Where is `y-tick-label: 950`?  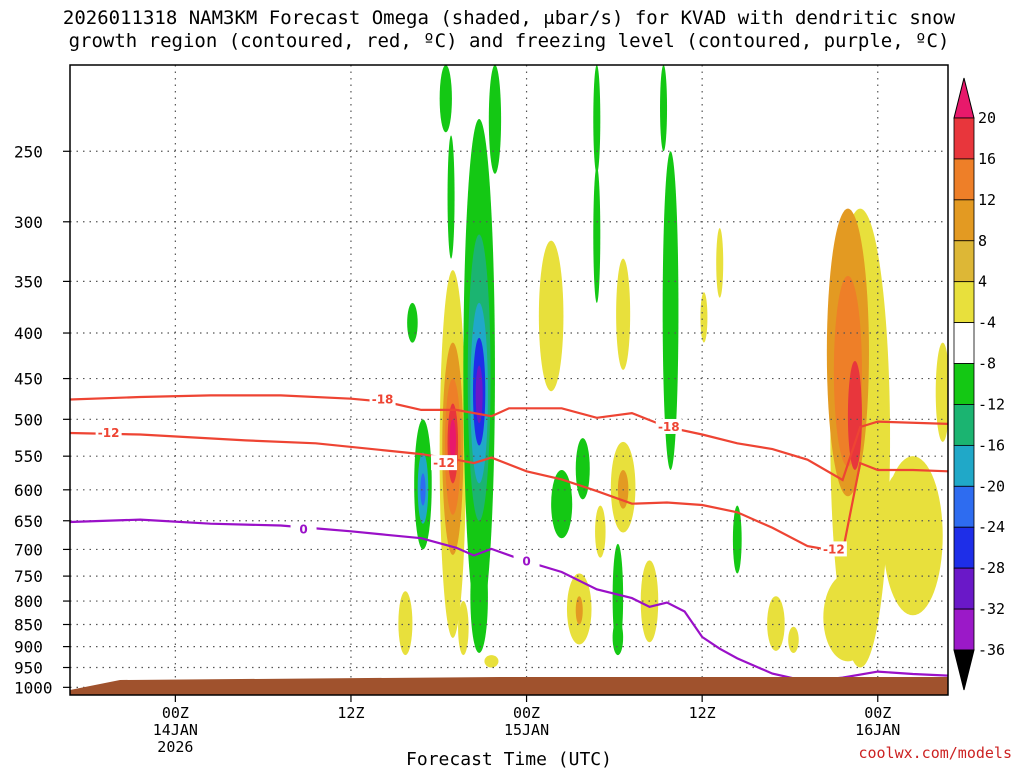
y-tick-label: 950 is located at coordinates (28, 668).